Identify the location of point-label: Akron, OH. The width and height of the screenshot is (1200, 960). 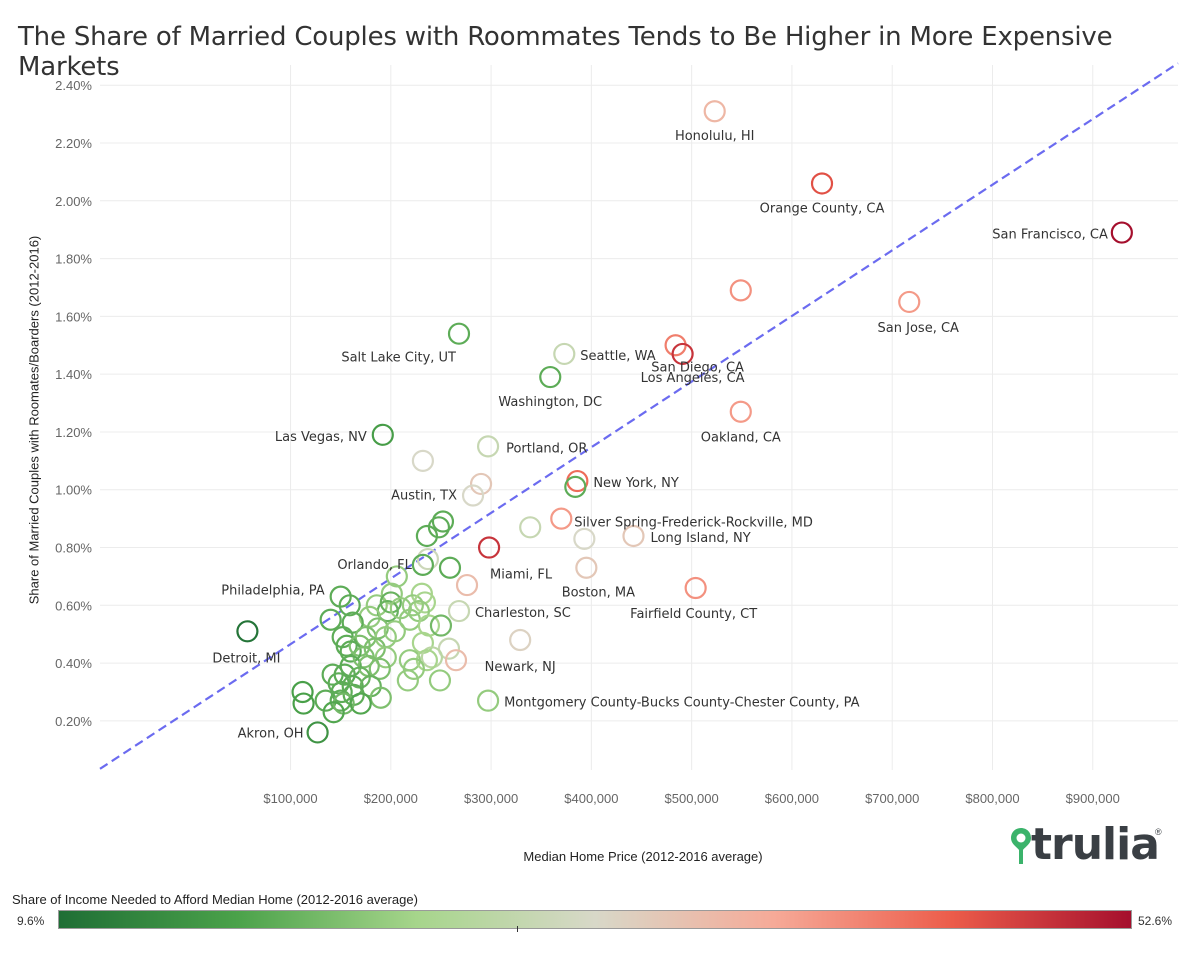
(271, 733).